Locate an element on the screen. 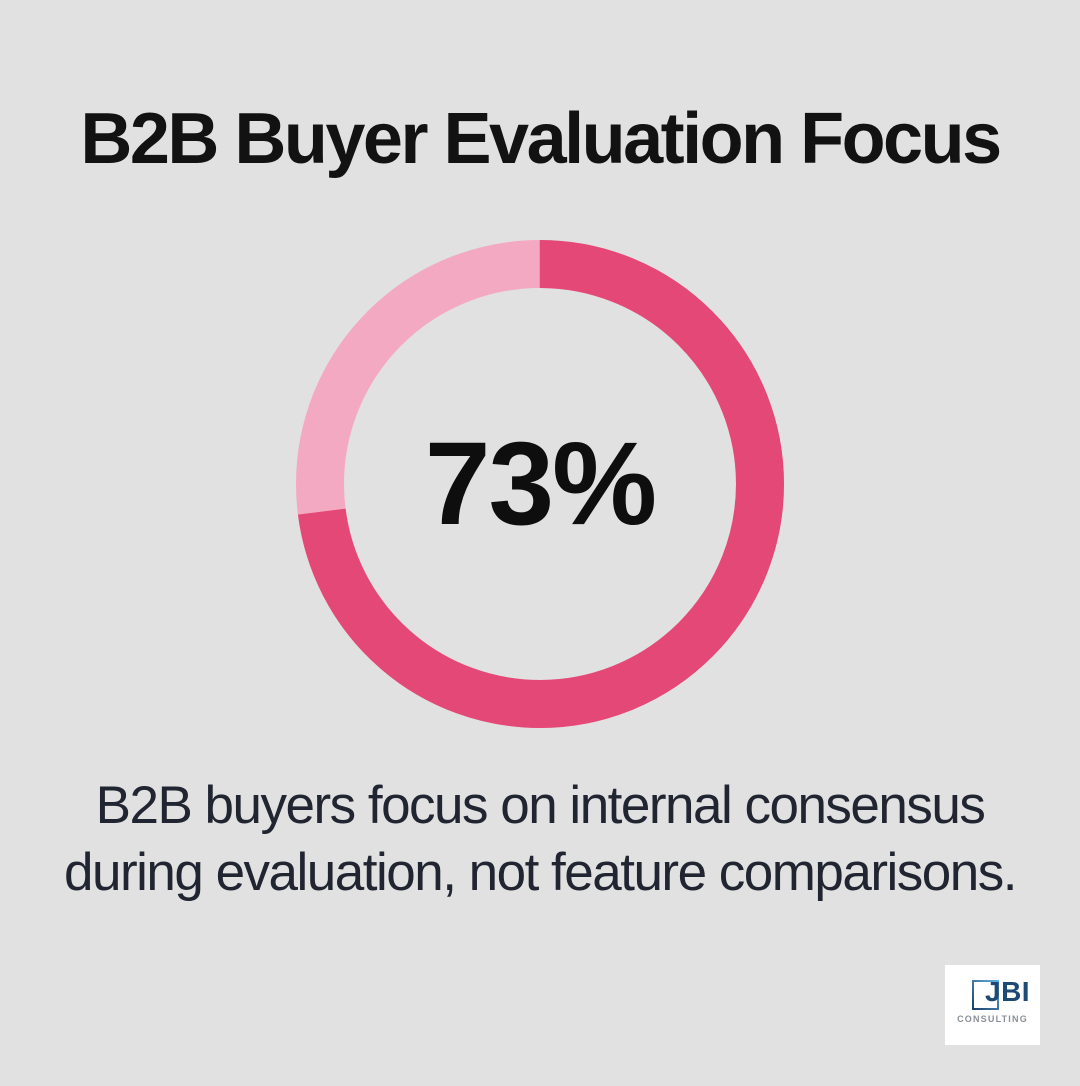  jbi-consulting-logo: JBI CONSULTING is located at coordinates (992, 1005).